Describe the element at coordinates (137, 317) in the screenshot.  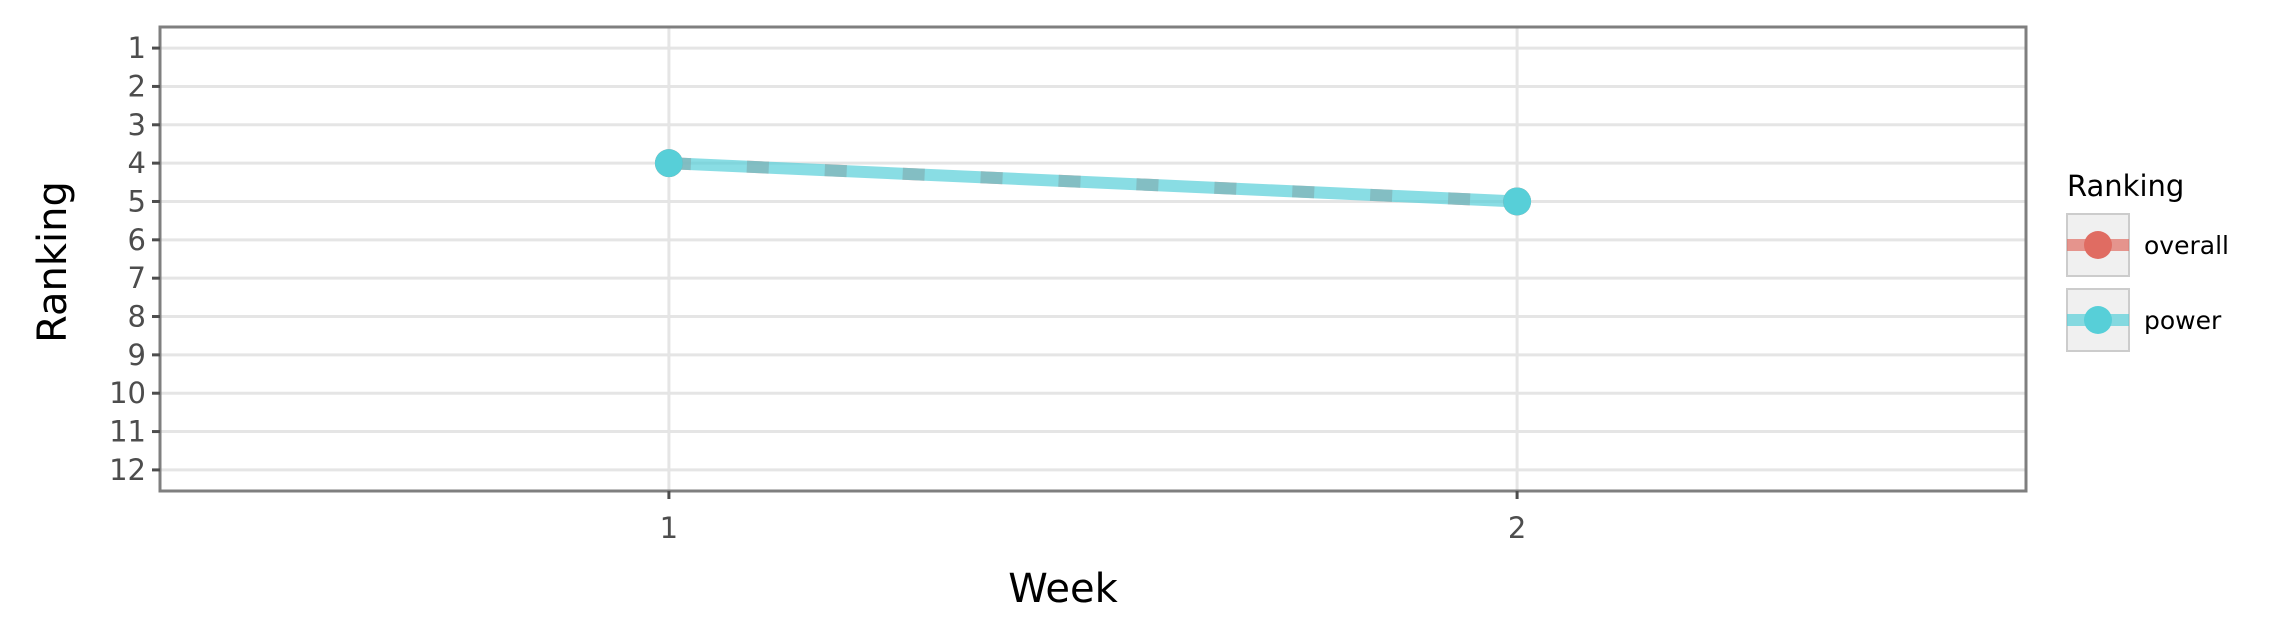
I see `y-tick-label: 8` at that location.